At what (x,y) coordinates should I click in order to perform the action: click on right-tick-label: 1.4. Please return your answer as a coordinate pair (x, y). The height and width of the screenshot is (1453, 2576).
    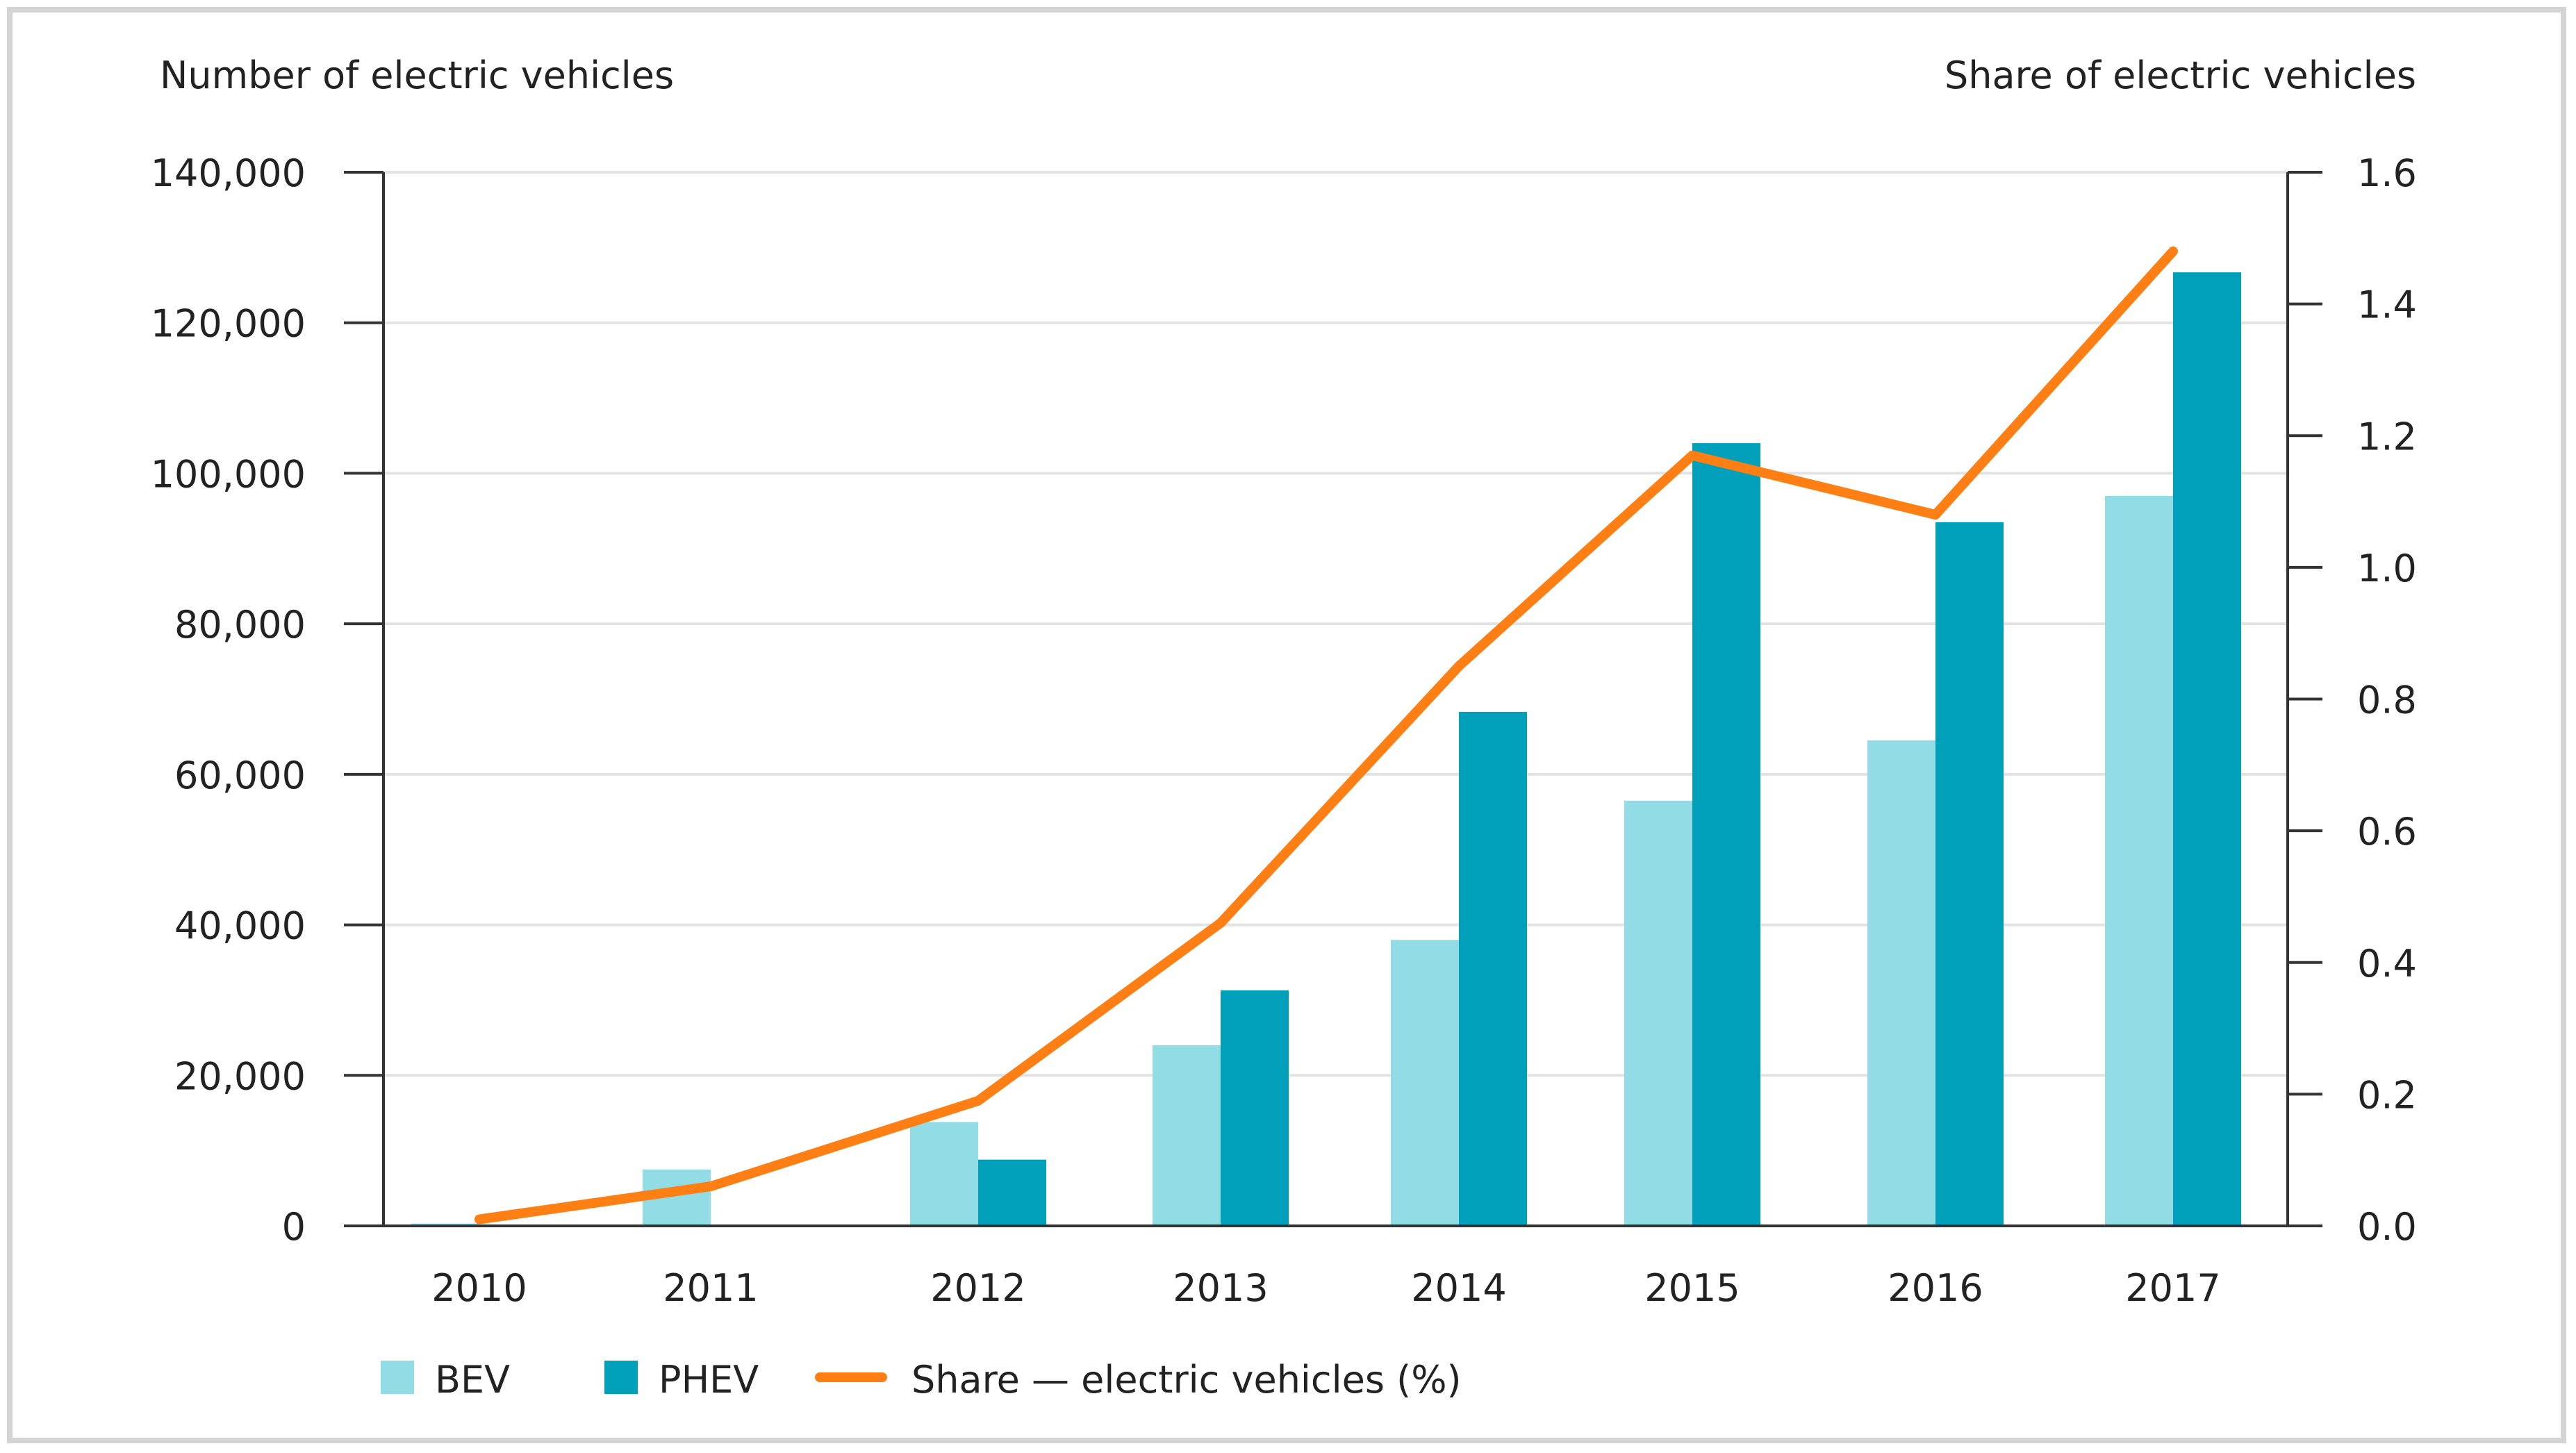
    Looking at the image, I should click on (2387, 305).